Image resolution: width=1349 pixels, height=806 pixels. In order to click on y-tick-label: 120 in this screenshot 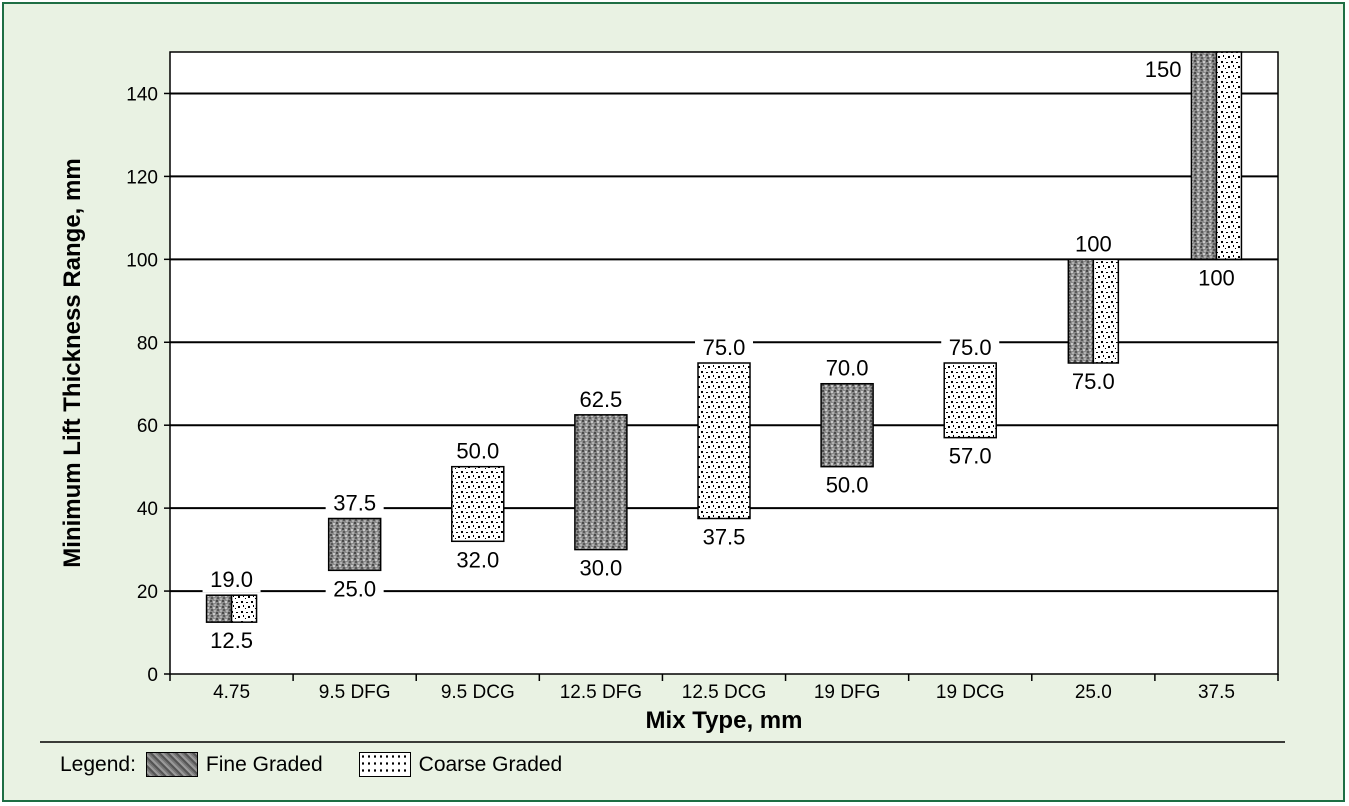, I will do `click(142, 177)`.